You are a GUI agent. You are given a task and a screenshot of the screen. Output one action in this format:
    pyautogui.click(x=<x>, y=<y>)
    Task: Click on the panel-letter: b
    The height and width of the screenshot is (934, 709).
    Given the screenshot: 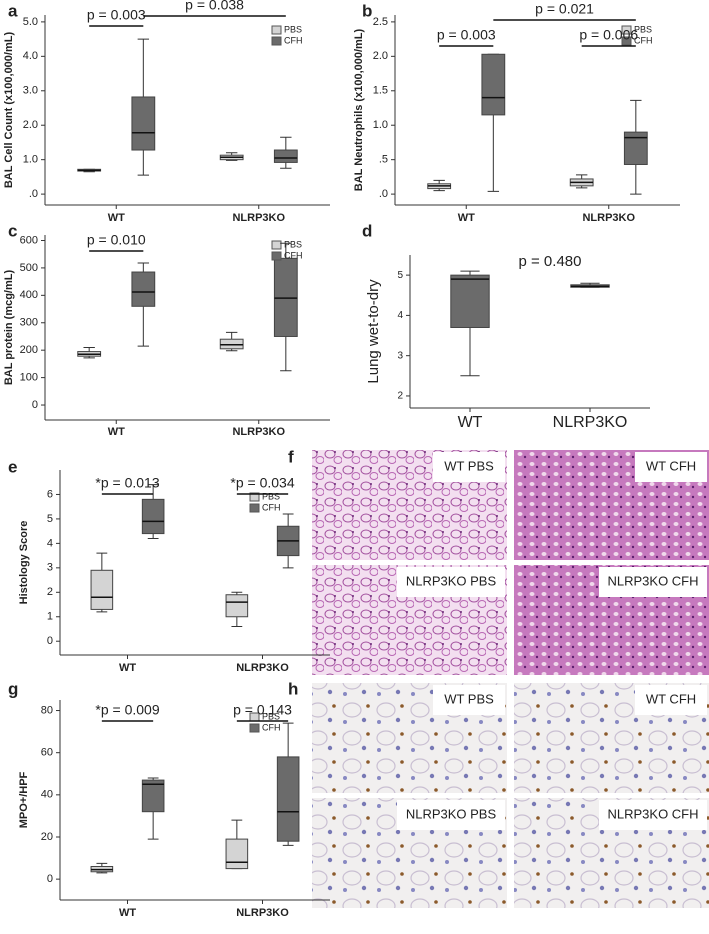 What is the action you would take?
    pyautogui.click(x=367, y=10)
    